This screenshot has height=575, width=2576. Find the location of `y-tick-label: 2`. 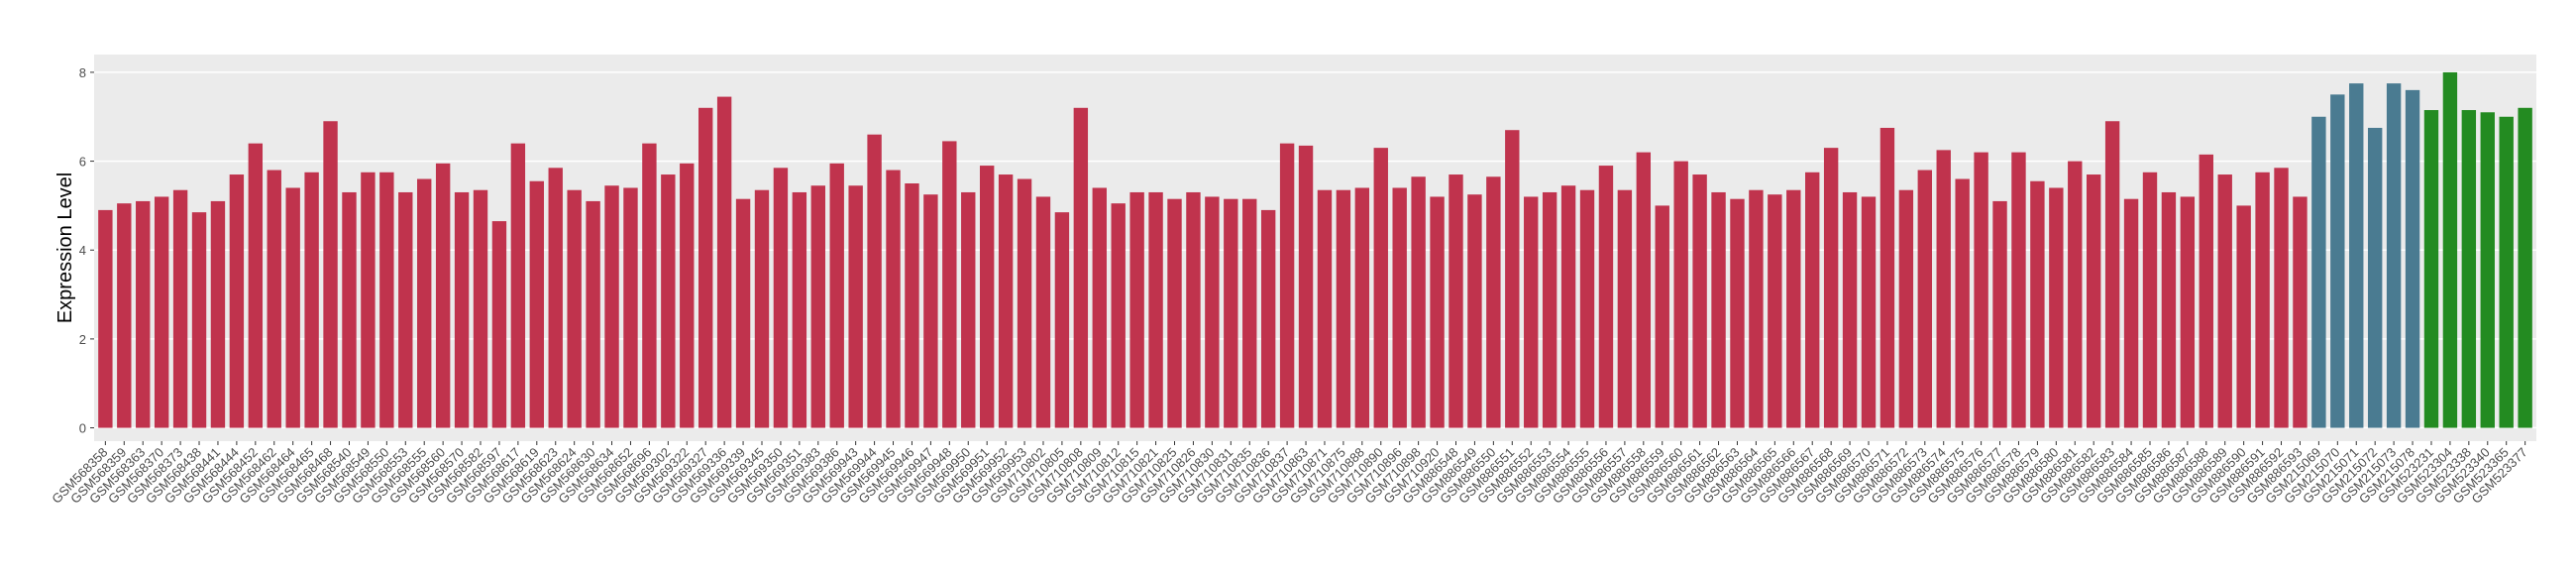

y-tick-label: 2 is located at coordinates (82, 339).